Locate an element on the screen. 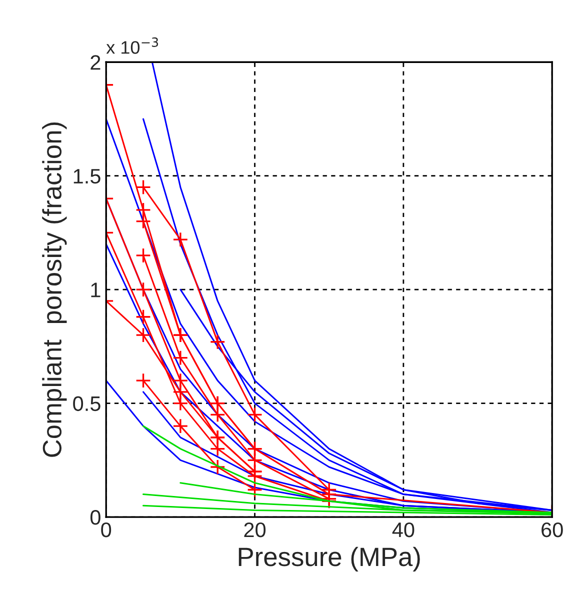 This screenshot has height=609, width=583. x-tick-label: 0 is located at coordinates (106, 530).